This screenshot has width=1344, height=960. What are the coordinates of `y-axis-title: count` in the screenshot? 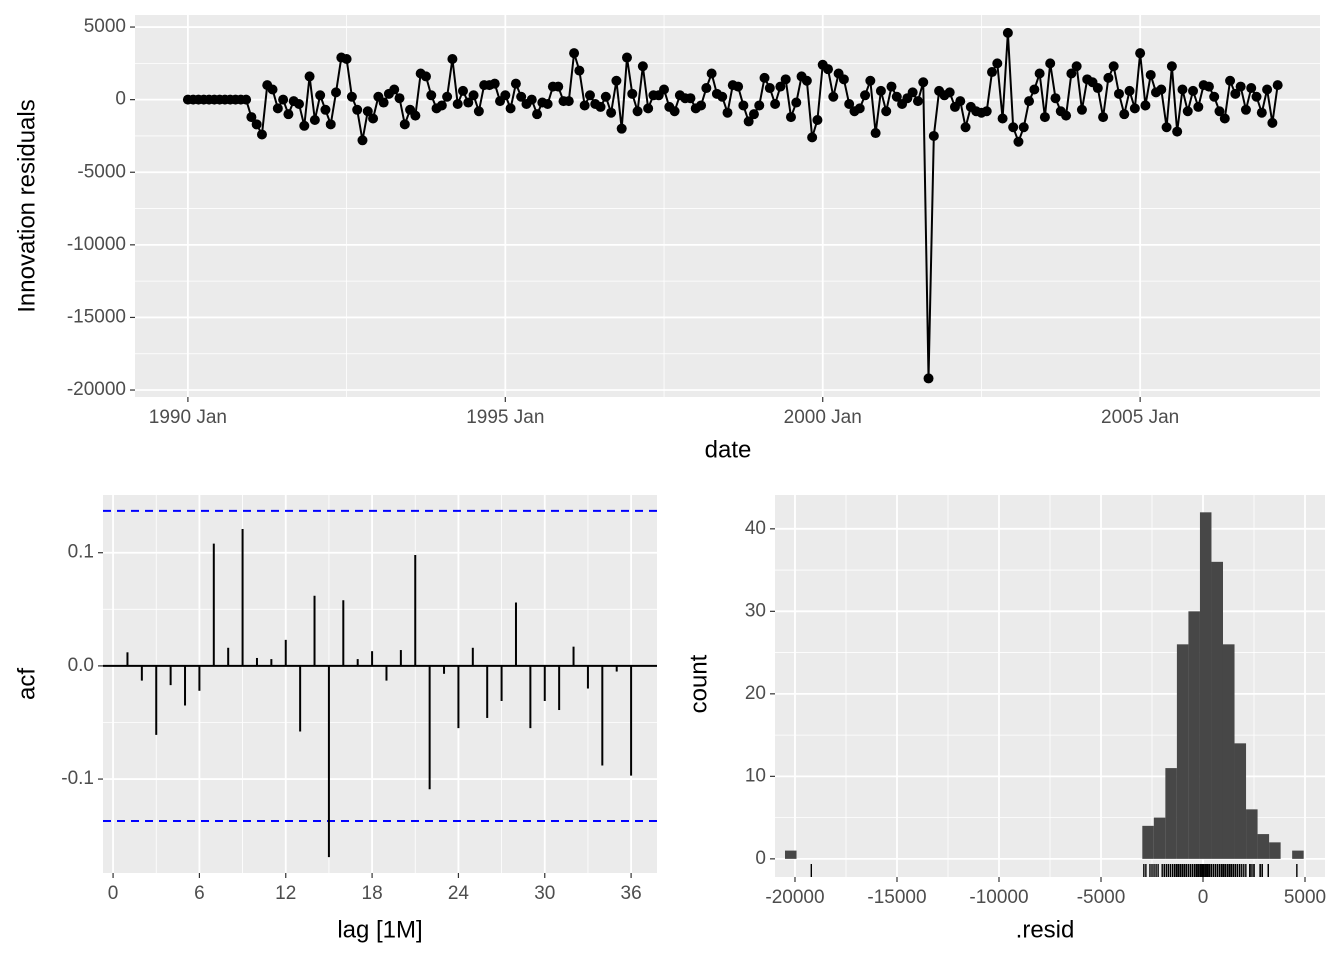 It's located at (698, 683).